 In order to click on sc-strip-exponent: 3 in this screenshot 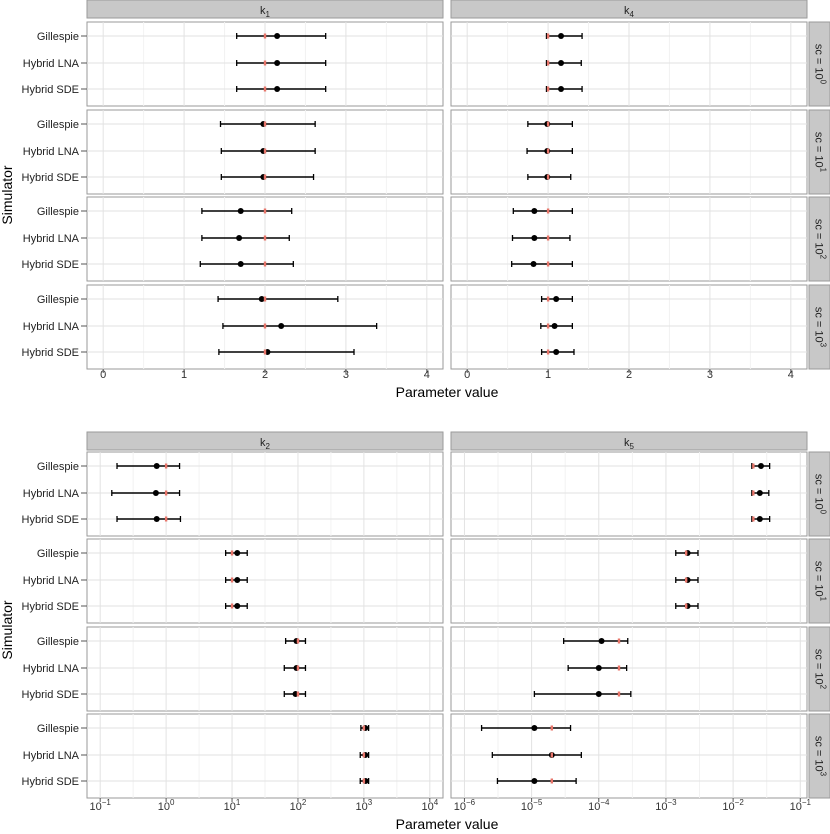, I will do `click(823, 345)`.